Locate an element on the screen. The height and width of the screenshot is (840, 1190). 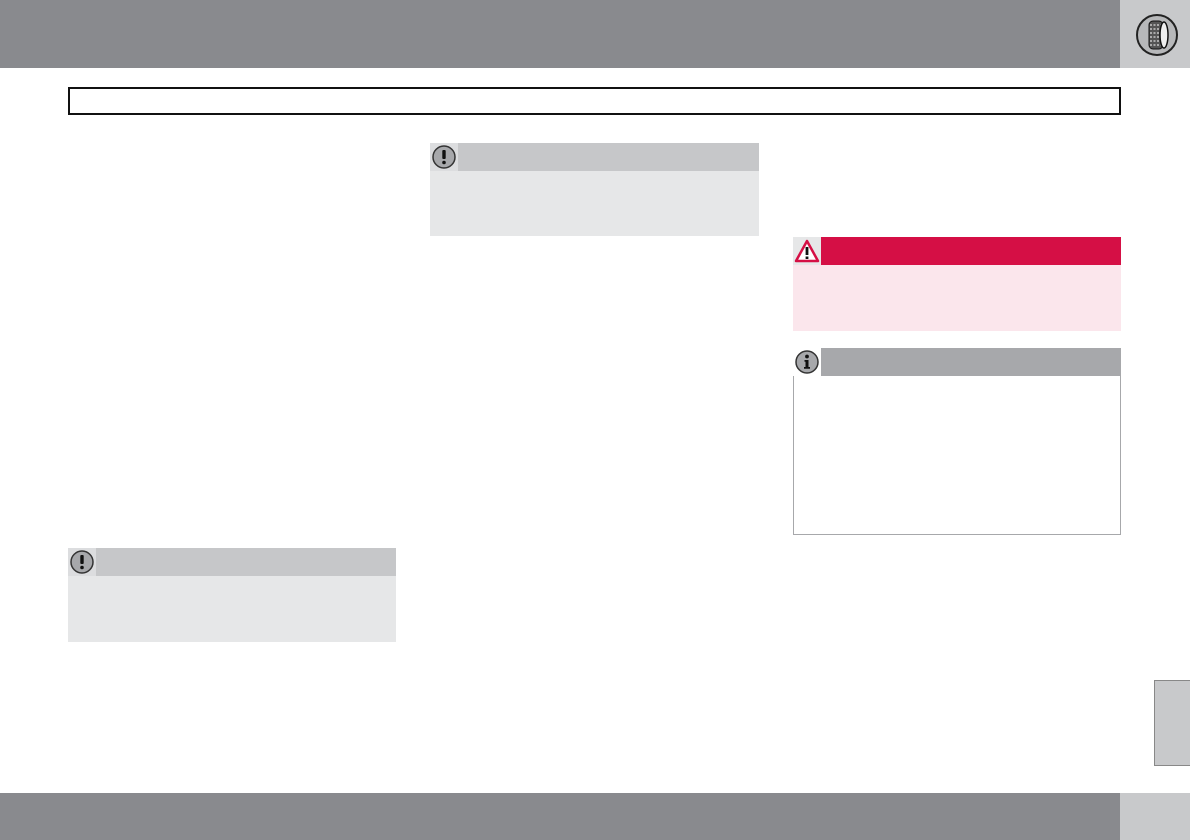
info-header is located at coordinates (957, 362).